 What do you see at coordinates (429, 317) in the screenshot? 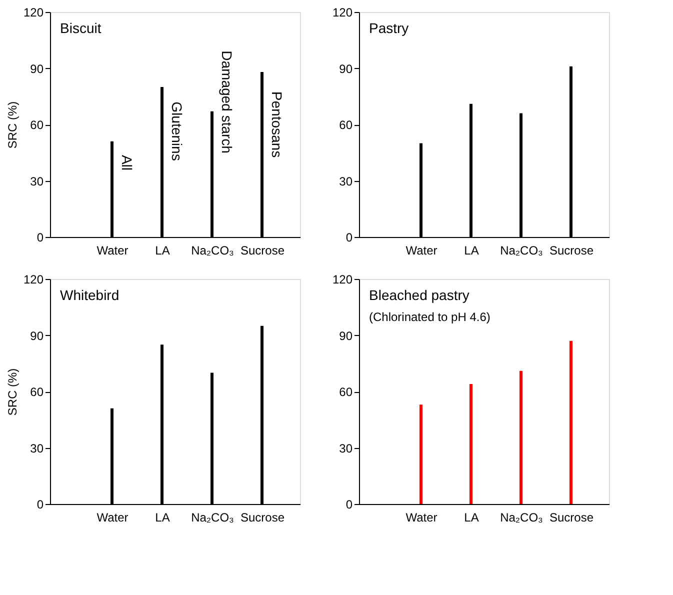
I see `text: (Chlorinated to pH 4.6)` at bounding box center [429, 317].